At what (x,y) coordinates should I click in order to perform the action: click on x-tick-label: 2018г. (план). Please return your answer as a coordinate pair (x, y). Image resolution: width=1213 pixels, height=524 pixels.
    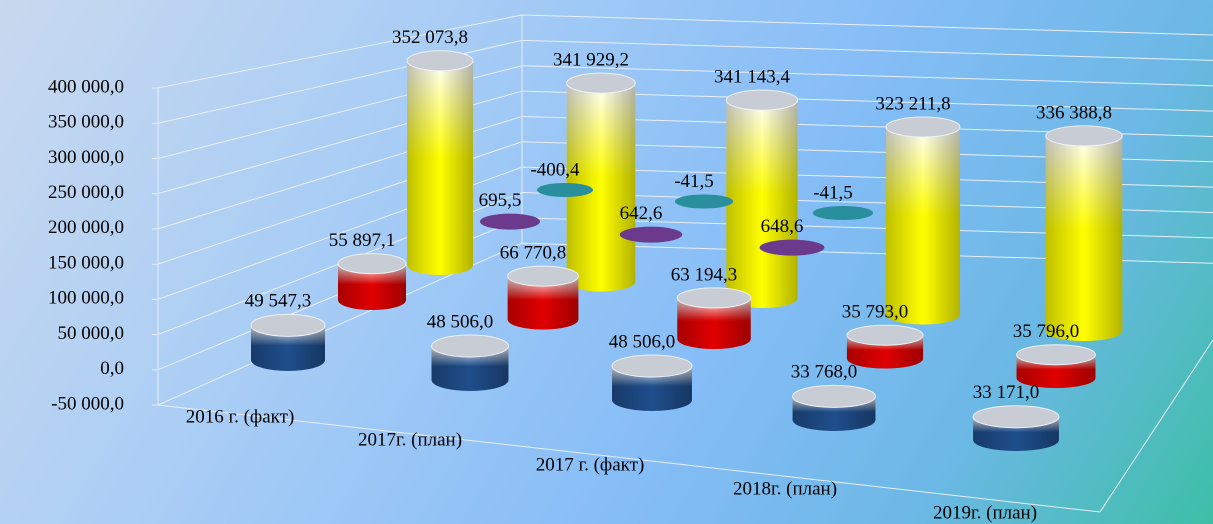
    Looking at the image, I should click on (785, 488).